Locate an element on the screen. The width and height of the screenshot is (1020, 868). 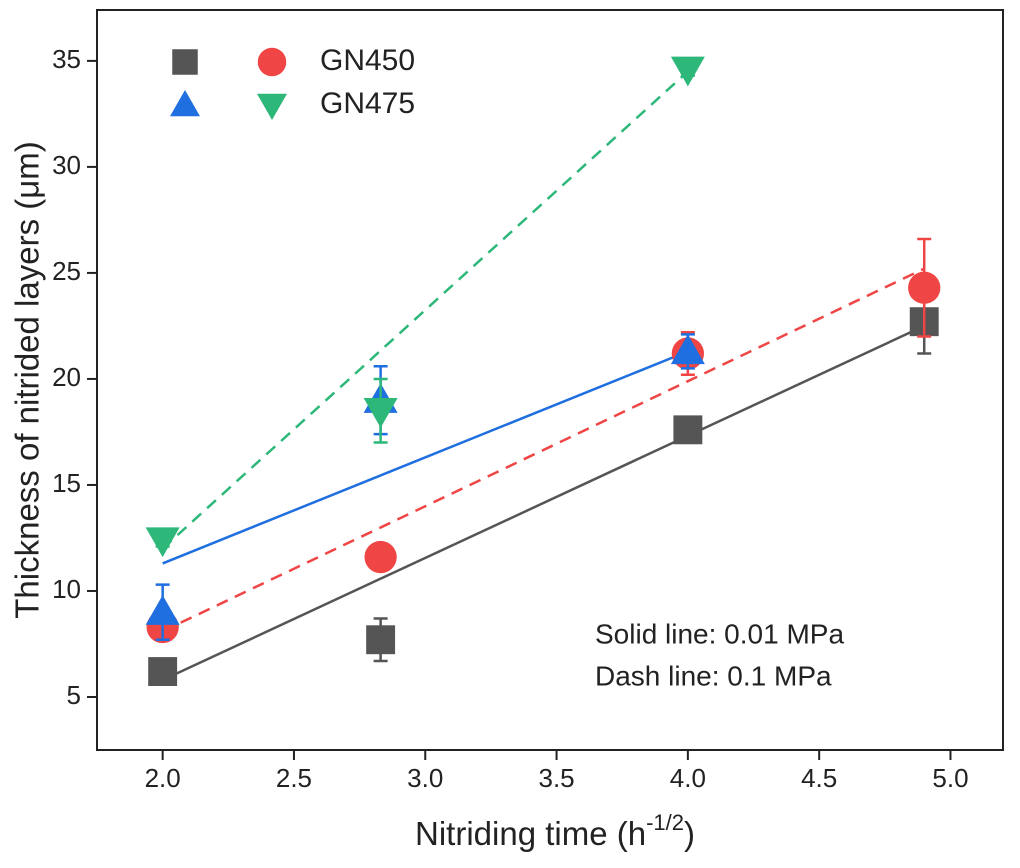
y-tick-label: 20 is located at coordinates (66, 377).